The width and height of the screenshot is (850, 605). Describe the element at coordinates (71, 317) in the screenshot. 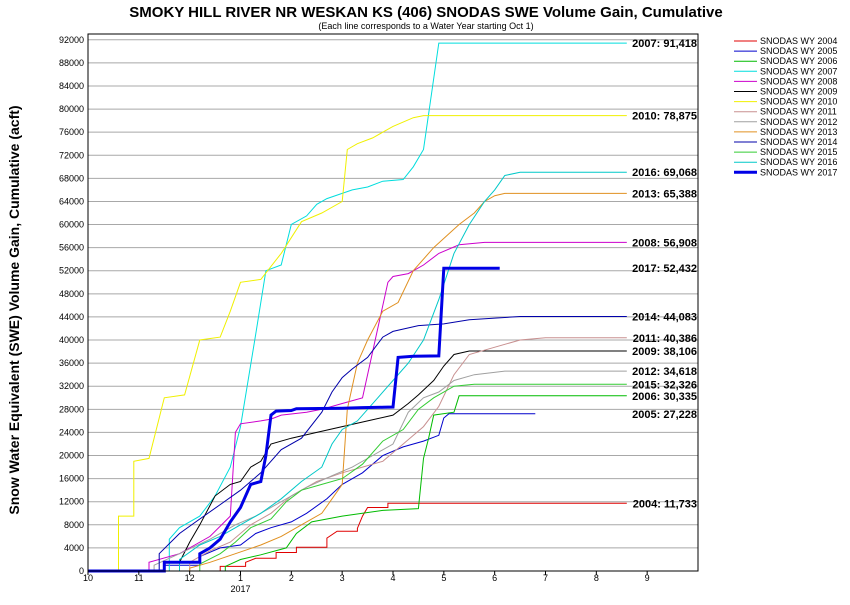

I see `y-tick-label: 44000` at that location.